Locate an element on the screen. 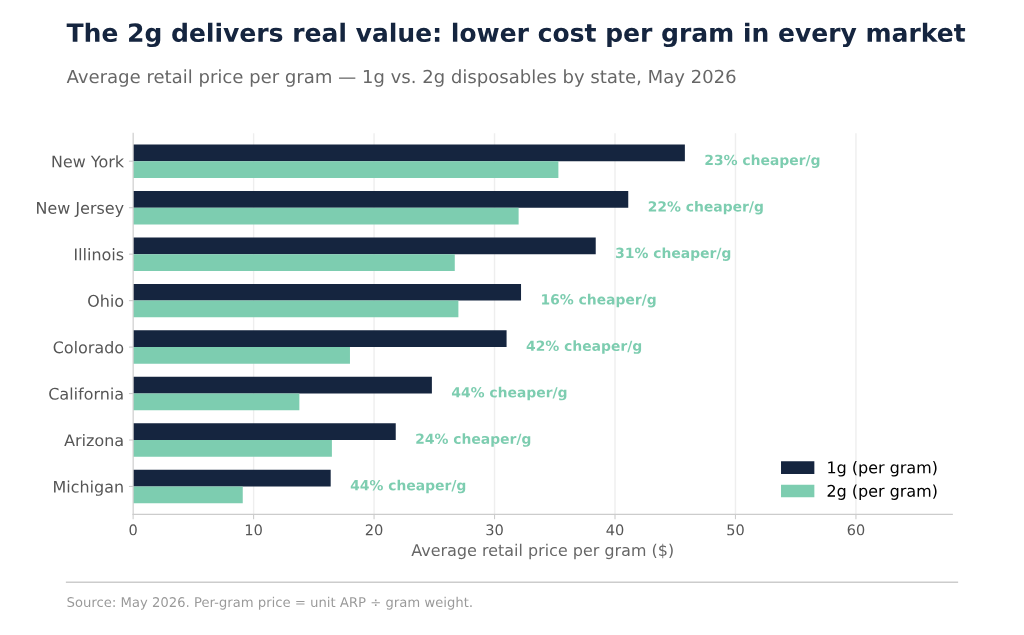 This screenshot has height=635, width=1024. y-tick-label: Illinois is located at coordinates (99, 254).